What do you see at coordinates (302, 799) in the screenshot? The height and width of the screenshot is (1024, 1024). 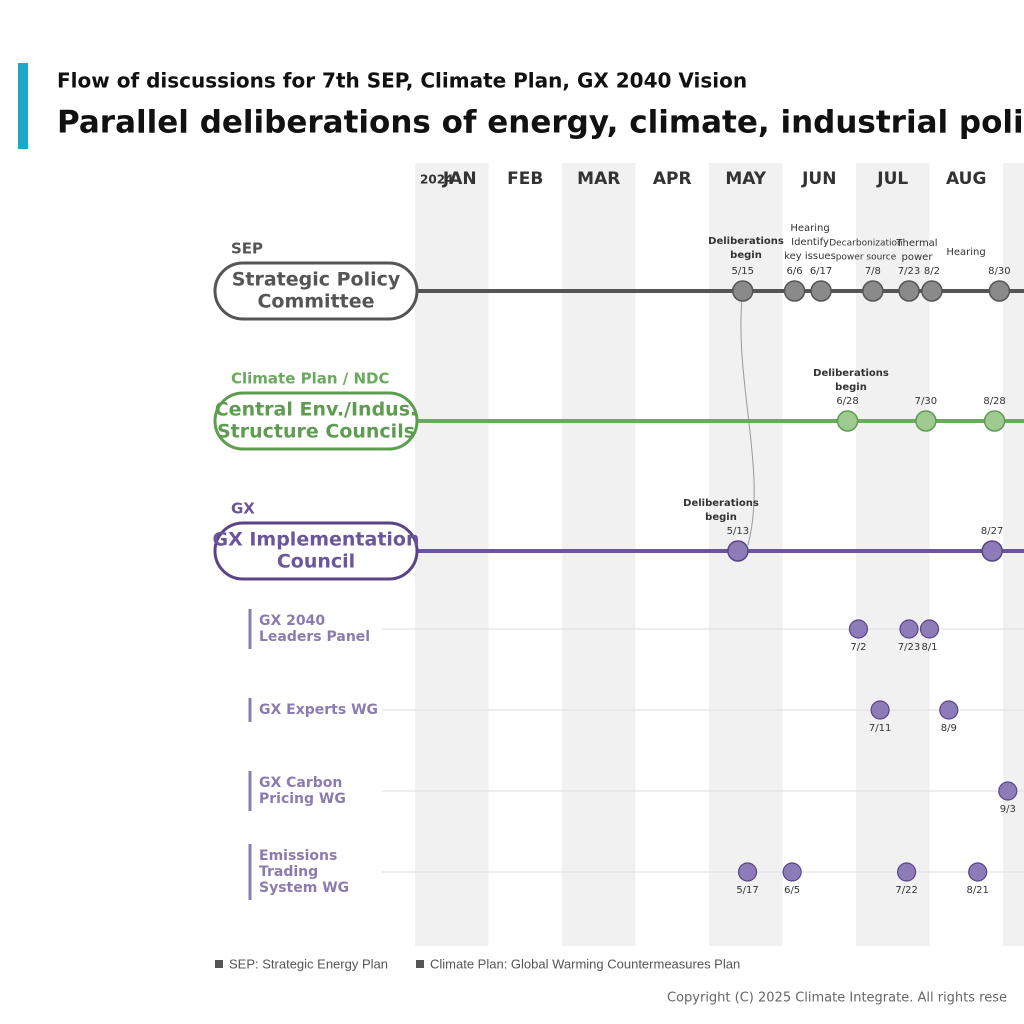 I see `sub-row-name: Pricing WG` at bounding box center [302, 799].